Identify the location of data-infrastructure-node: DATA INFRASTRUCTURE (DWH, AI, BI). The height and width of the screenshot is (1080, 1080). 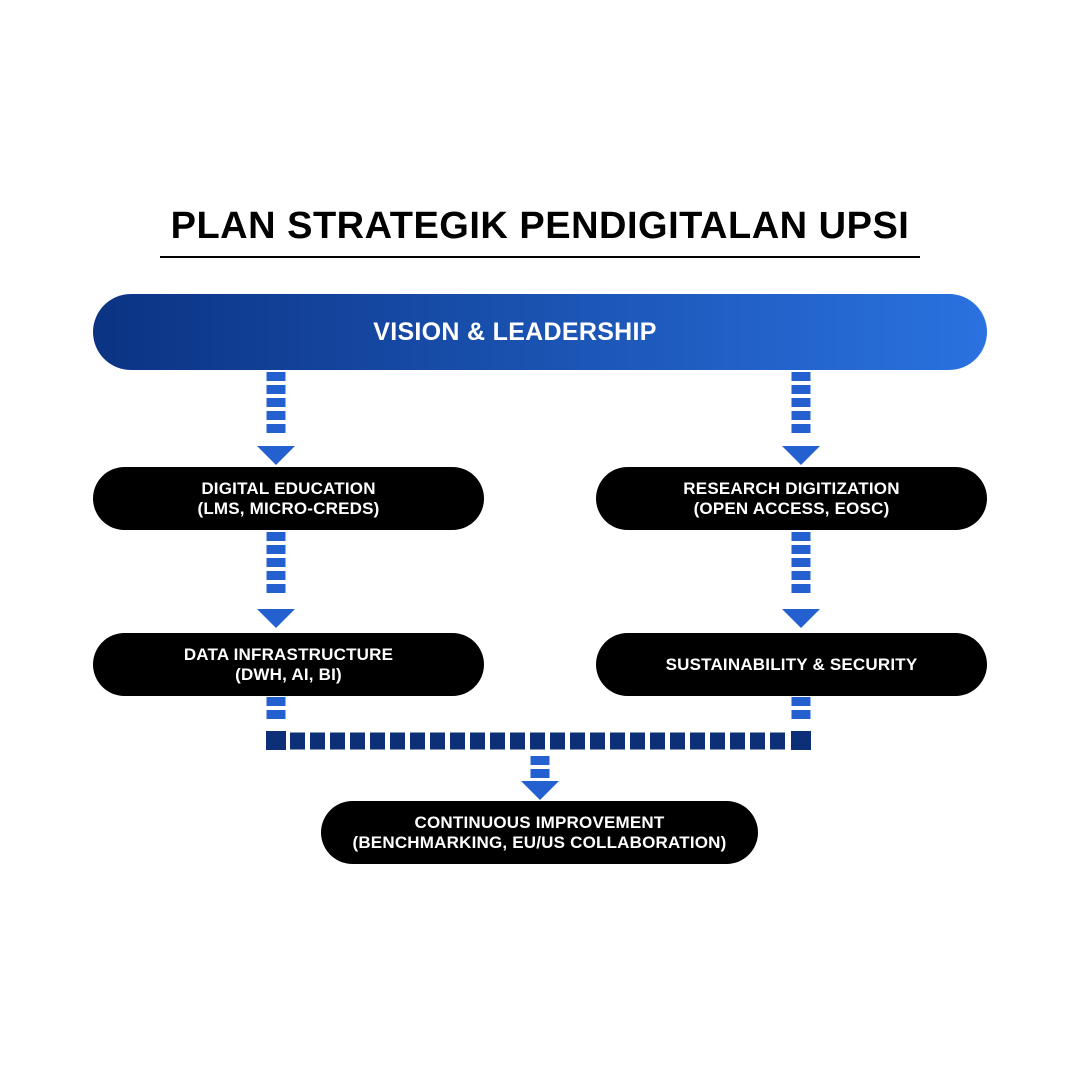
(288, 664).